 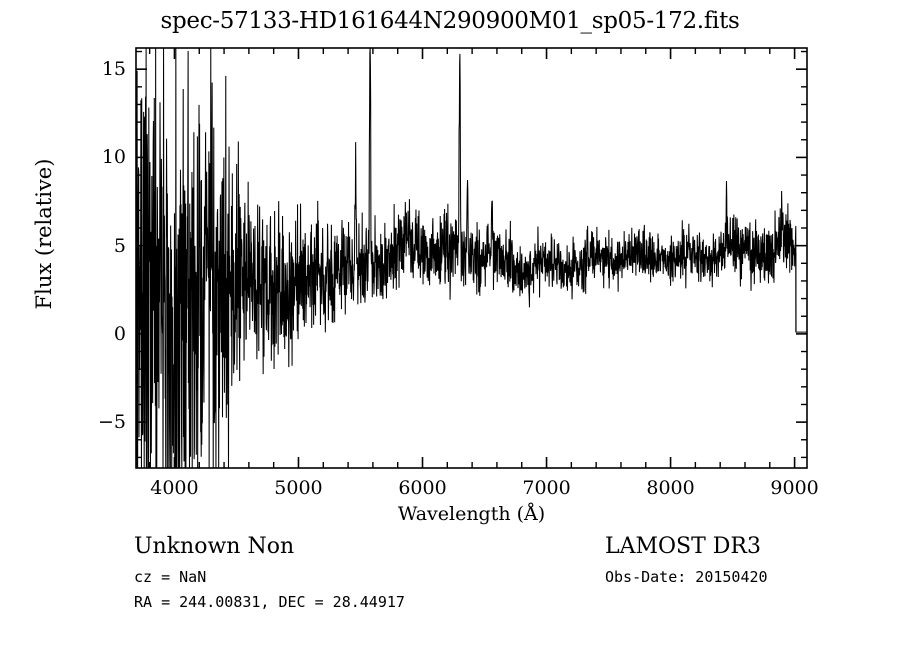 I want to click on x-tick-label: 7000, so click(x=546, y=488).